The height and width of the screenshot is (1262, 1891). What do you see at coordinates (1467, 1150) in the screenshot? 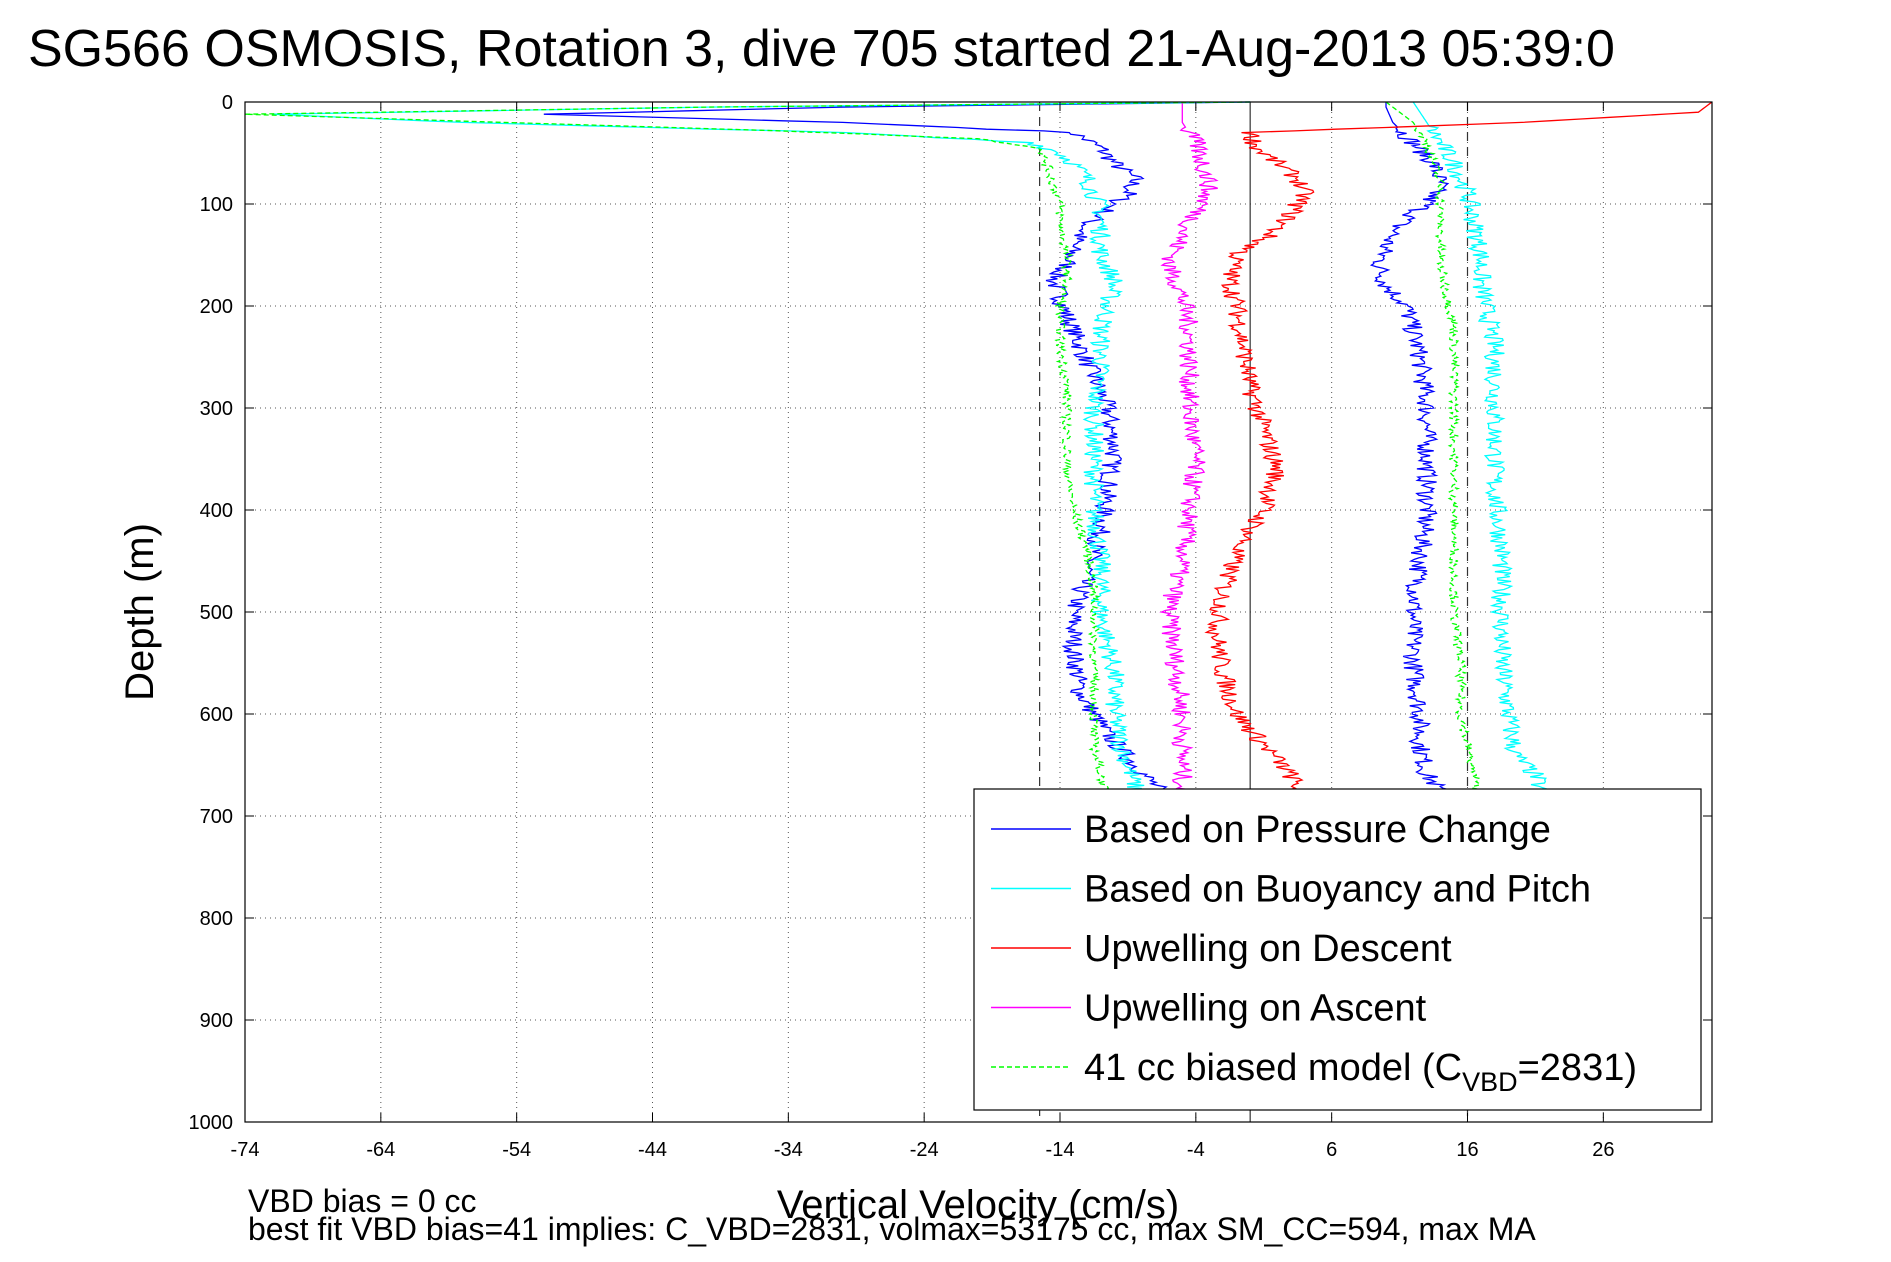
I see `x-tick-label: 16` at bounding box center [1467, 1150].